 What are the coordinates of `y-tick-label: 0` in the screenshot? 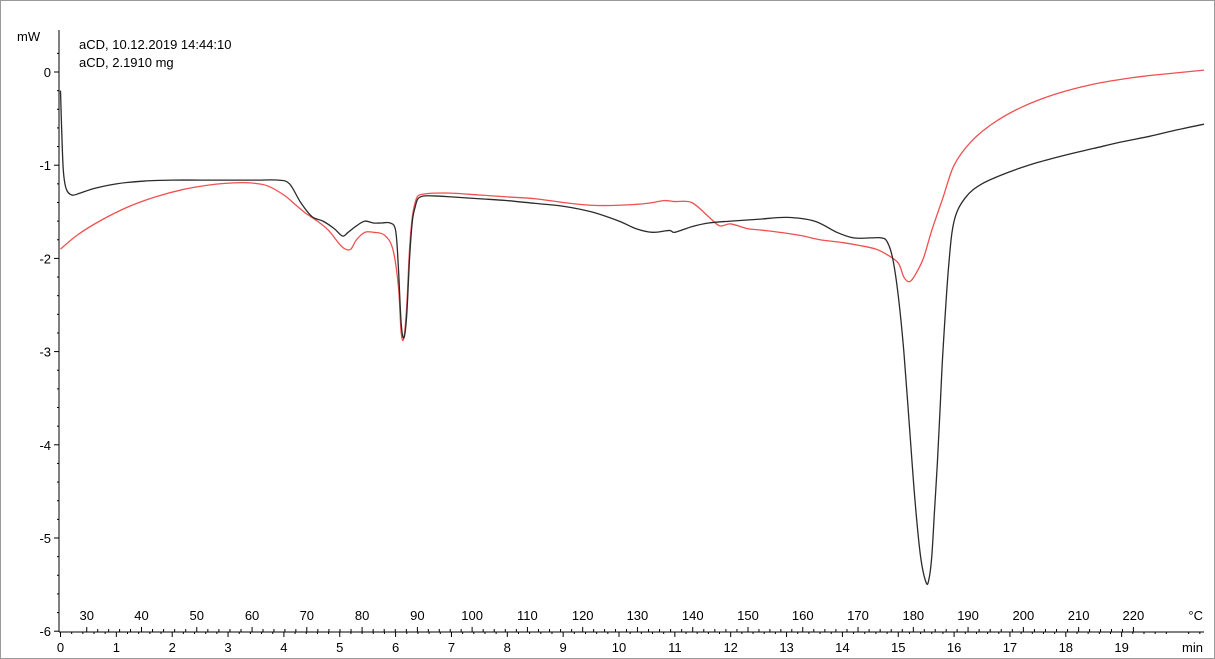 It's located at (47, 72).